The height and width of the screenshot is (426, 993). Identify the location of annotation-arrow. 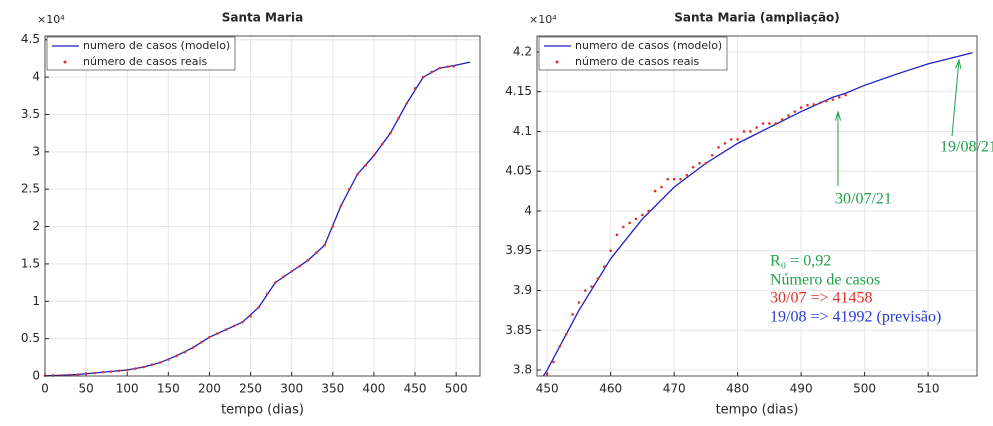
(955, 98).